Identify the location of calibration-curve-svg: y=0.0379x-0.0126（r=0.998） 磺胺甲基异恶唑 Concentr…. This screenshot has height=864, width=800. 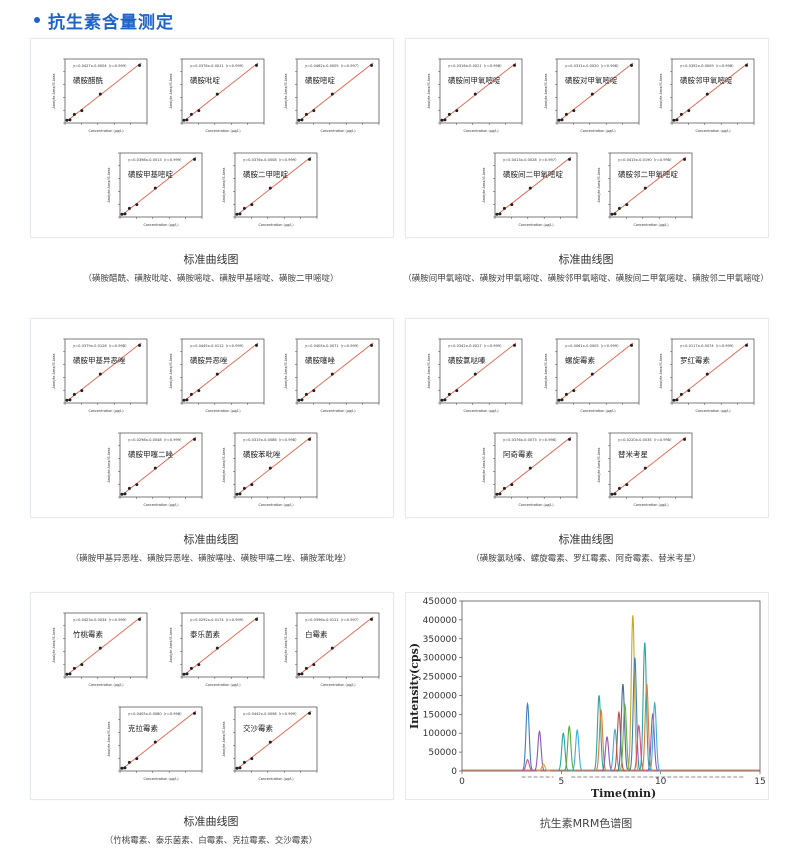
(100, 375).